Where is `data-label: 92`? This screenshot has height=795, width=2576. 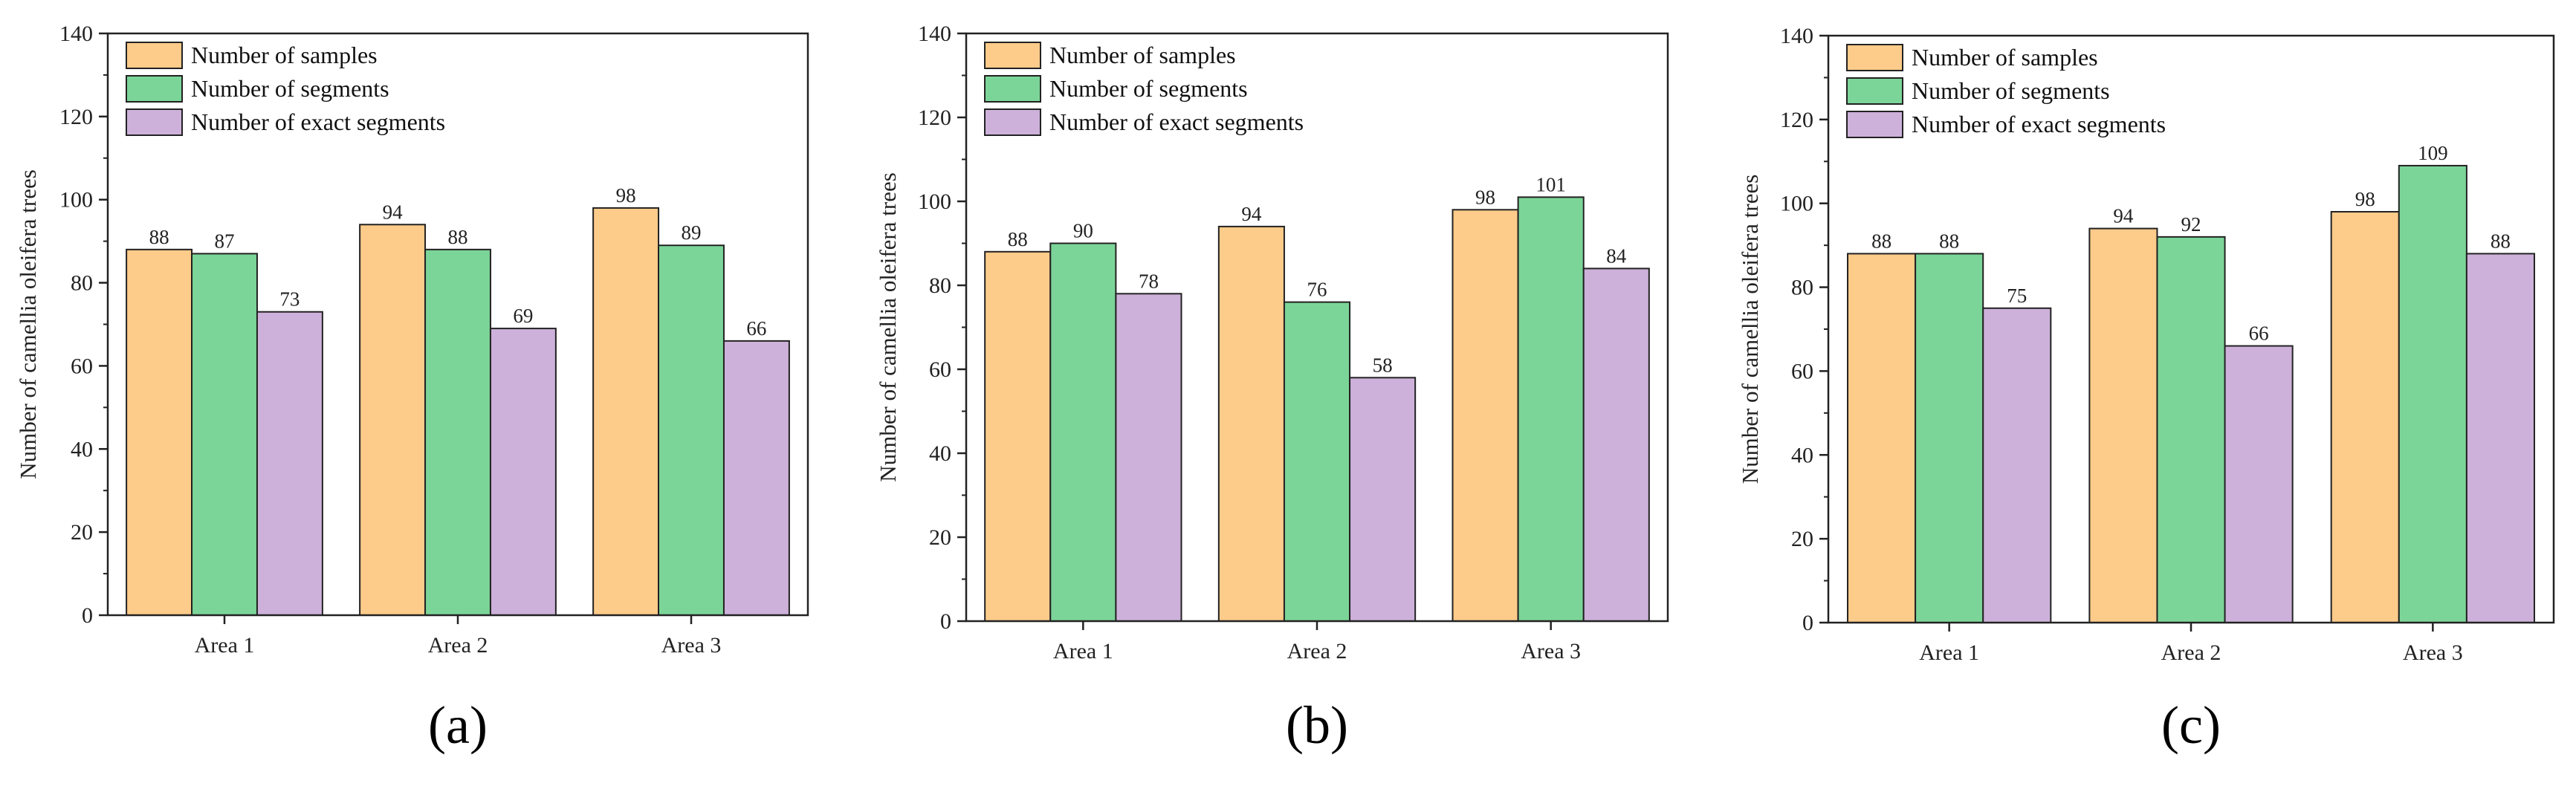 data-label: 92 is located at coordinates (2191, 224).